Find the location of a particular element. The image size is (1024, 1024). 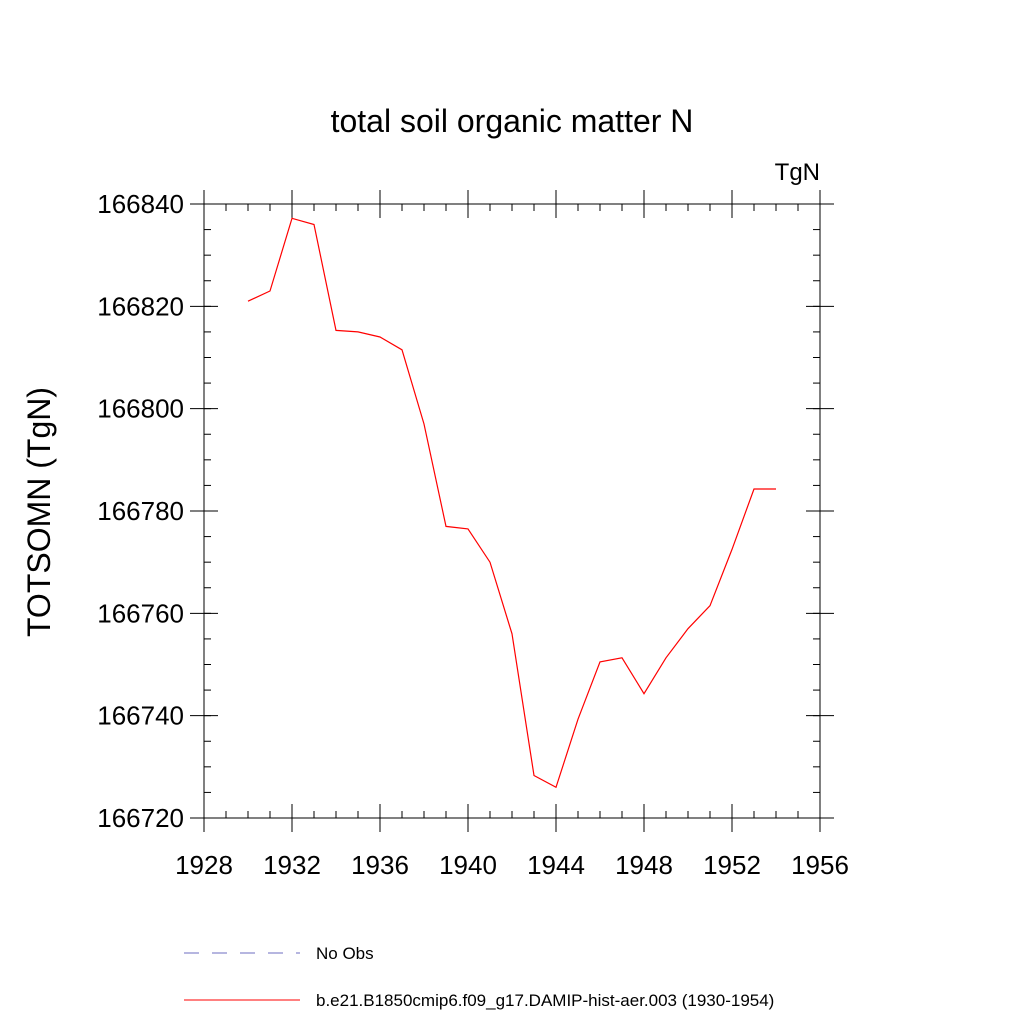

y-tick-label: 166760 is located at coordinates (140, 613).